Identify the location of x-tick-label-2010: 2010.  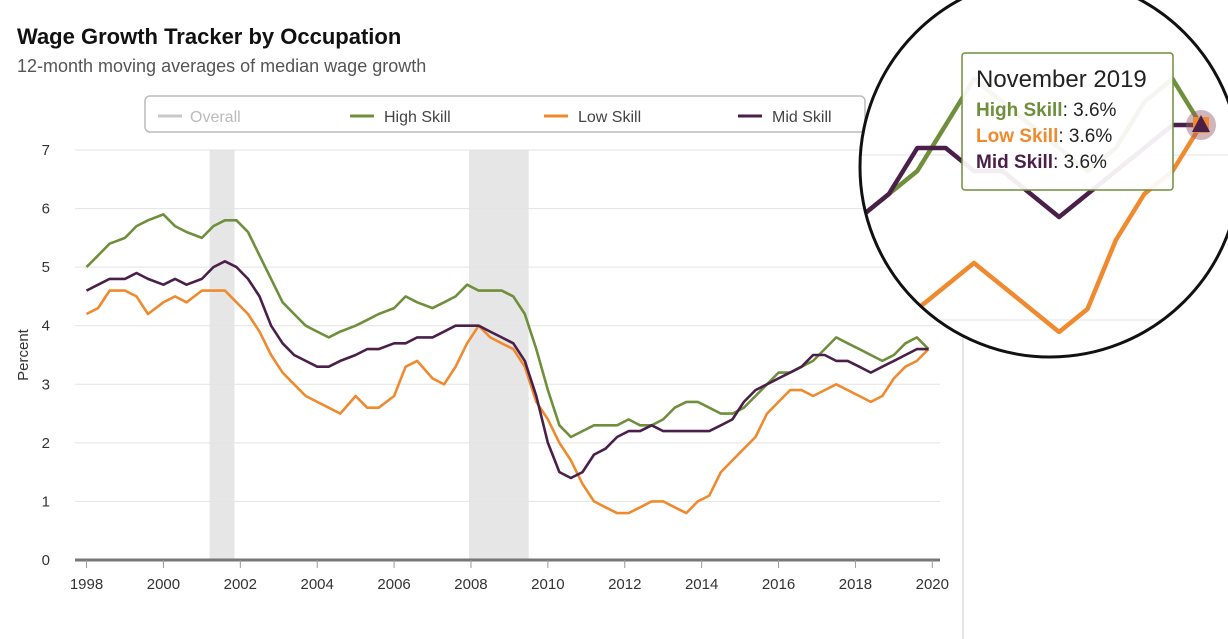
(547, 584).